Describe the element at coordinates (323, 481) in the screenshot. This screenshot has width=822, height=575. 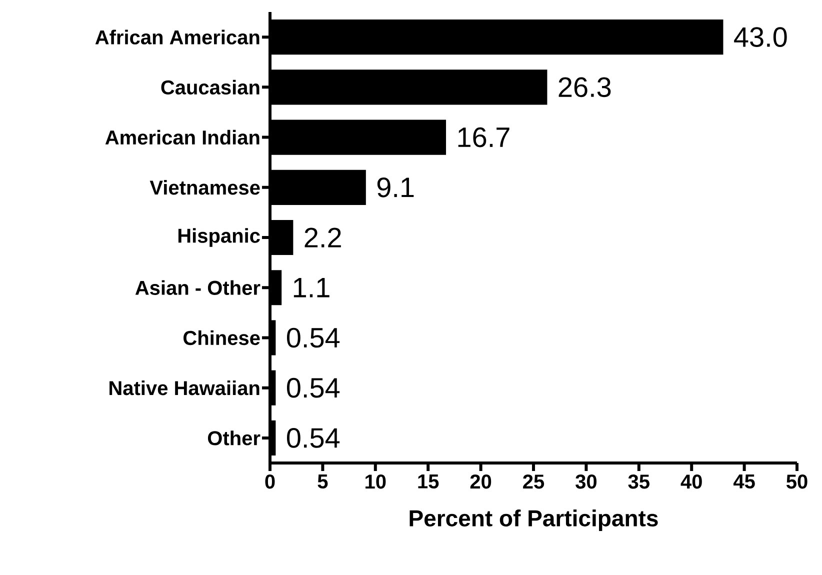
I see `x-tick-label: 5` at that location.